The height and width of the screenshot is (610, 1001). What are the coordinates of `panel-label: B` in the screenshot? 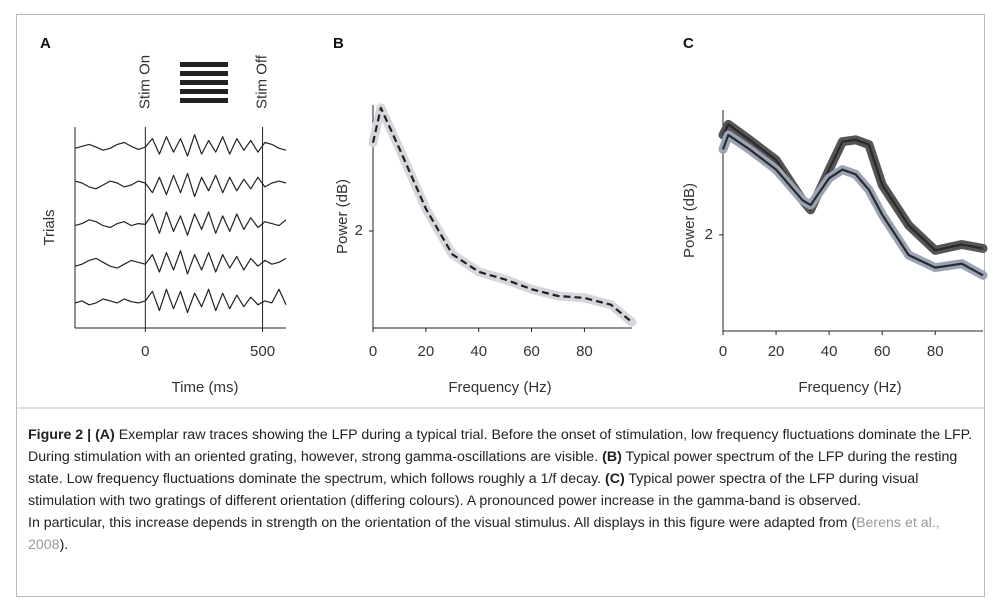 It's located at (338, 43).